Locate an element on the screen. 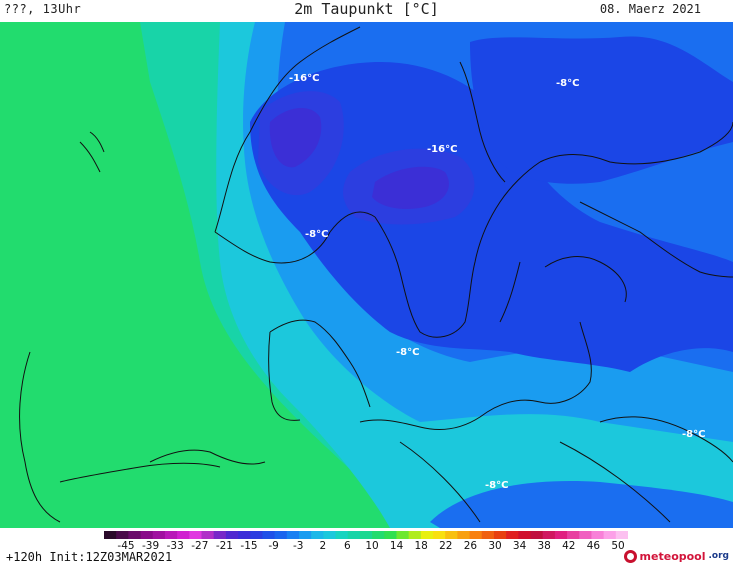 Image resolution: width=733 pixels, height=566 pixels. label-min-sweden: -16°C is located at coordinates (442, 149).